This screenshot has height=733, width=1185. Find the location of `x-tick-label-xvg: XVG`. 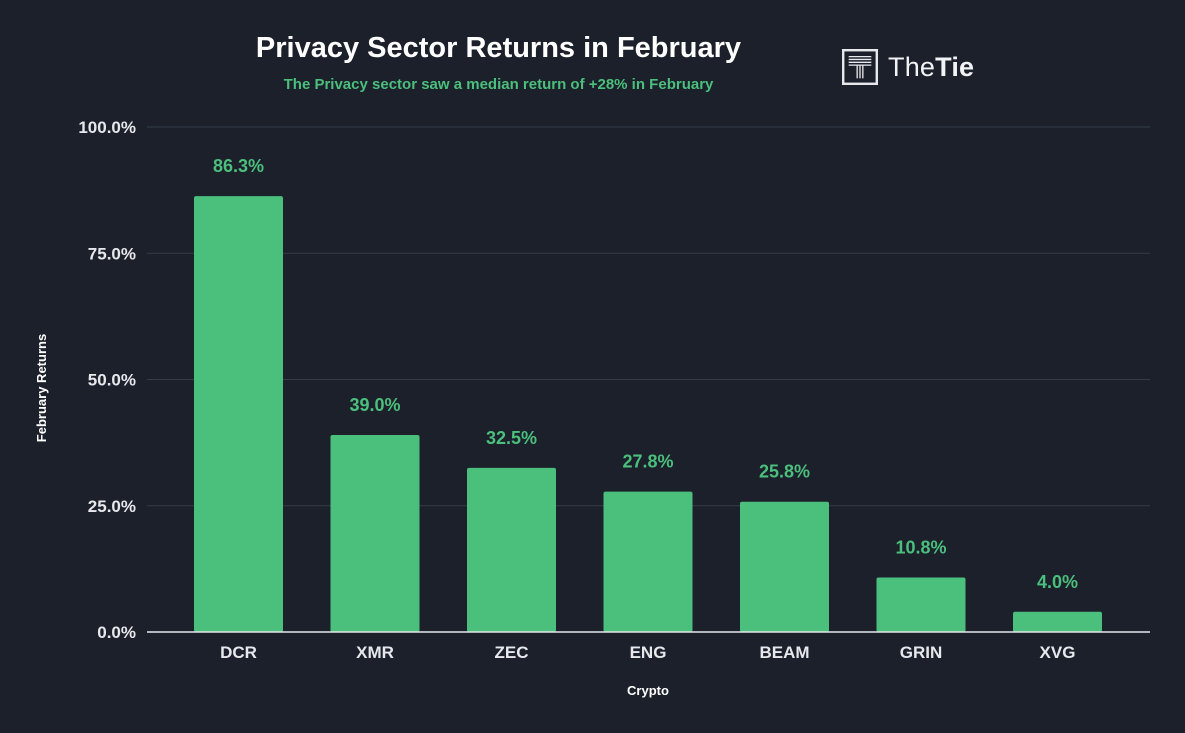

x-tick-label-xvg: XVG is located at coordinates (1058, 652).